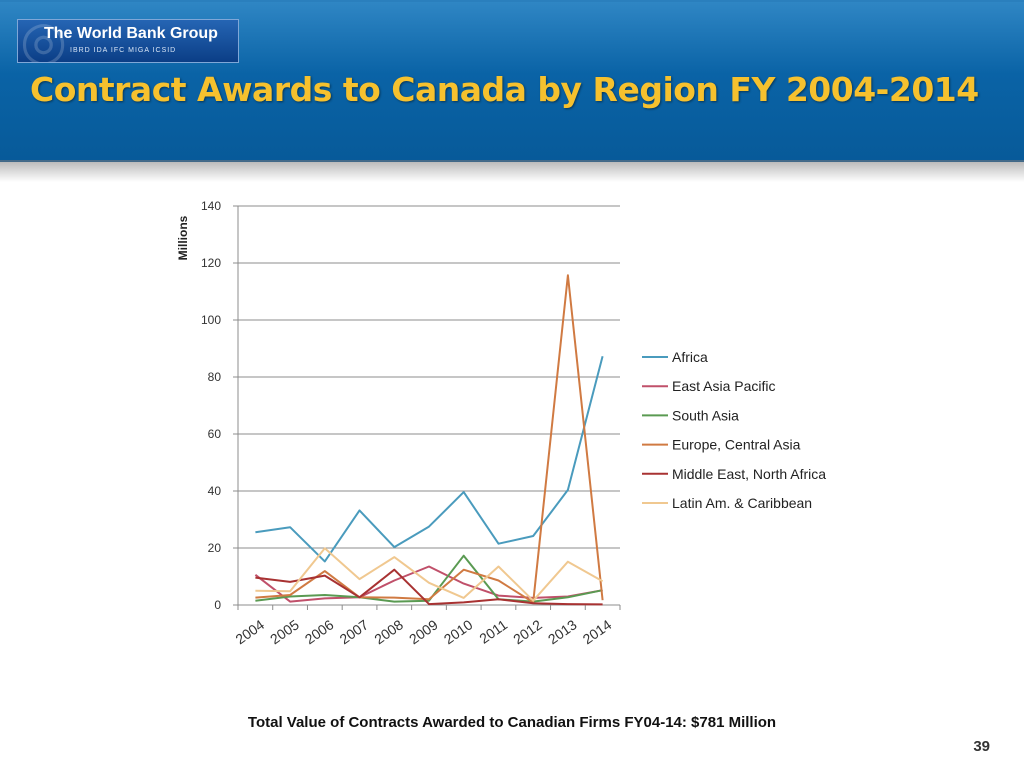 The image size is (1024, 768). Describe the element at coordinates (423, 631) in the screenshot. I see `x-tick-label: 2009` at that location.